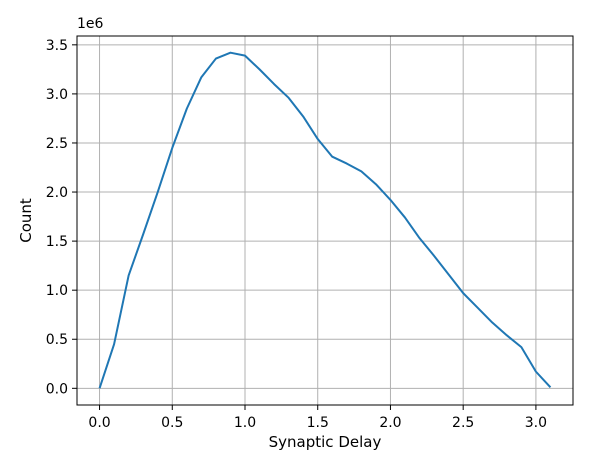 The image size is (592, 471). Describe the element at coordinates (172, 423) in the screenshot. I see `x-tick-label: 0.5` at that location.